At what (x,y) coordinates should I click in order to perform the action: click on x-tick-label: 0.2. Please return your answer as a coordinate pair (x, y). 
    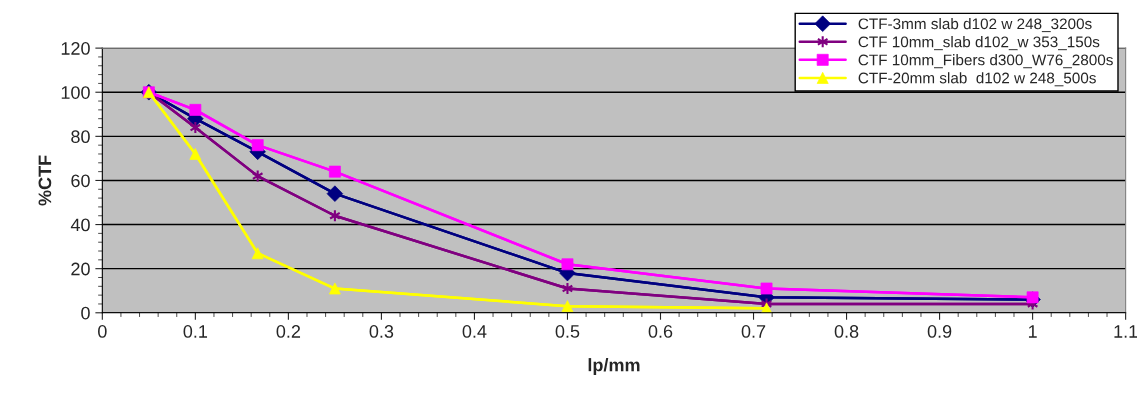
    Looking at the image, I should click on (288, 331).